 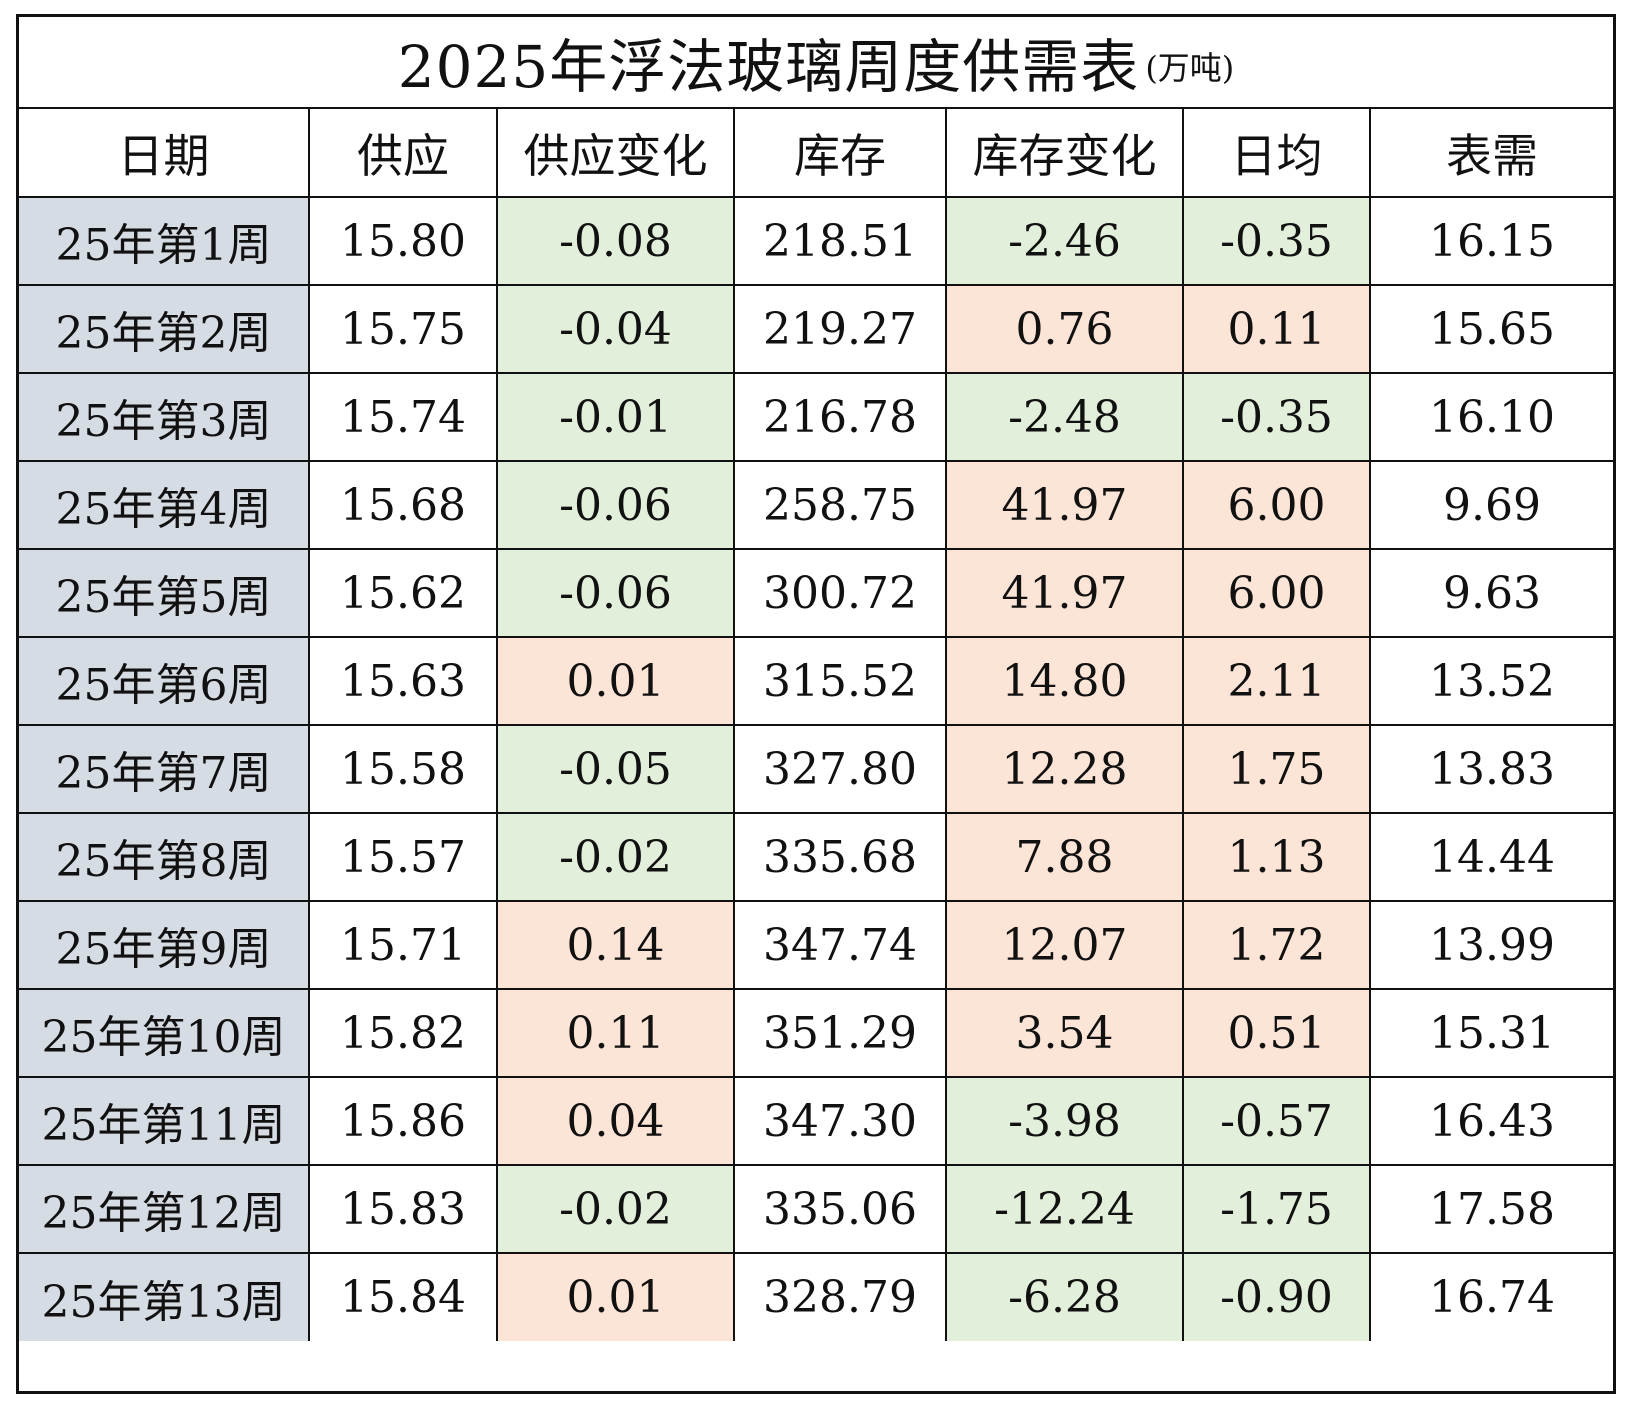 What do you see at coordinates (1491, 1121) in the screenshot?
I see `apparent-demand-cell: 16.43` at bounding box center [1491, 1121].